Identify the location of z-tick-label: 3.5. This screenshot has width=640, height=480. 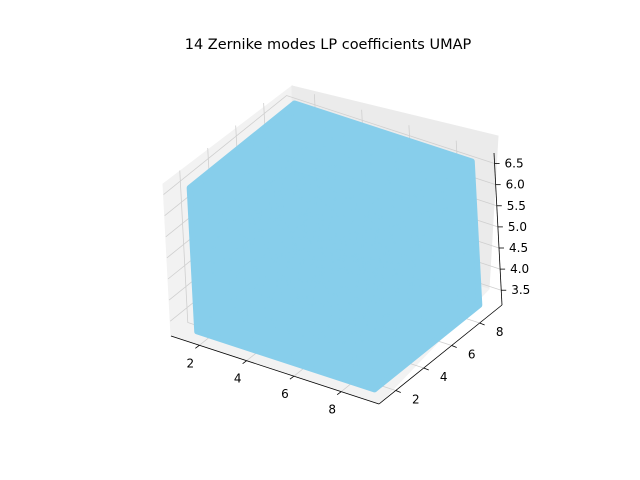
(520, 290).